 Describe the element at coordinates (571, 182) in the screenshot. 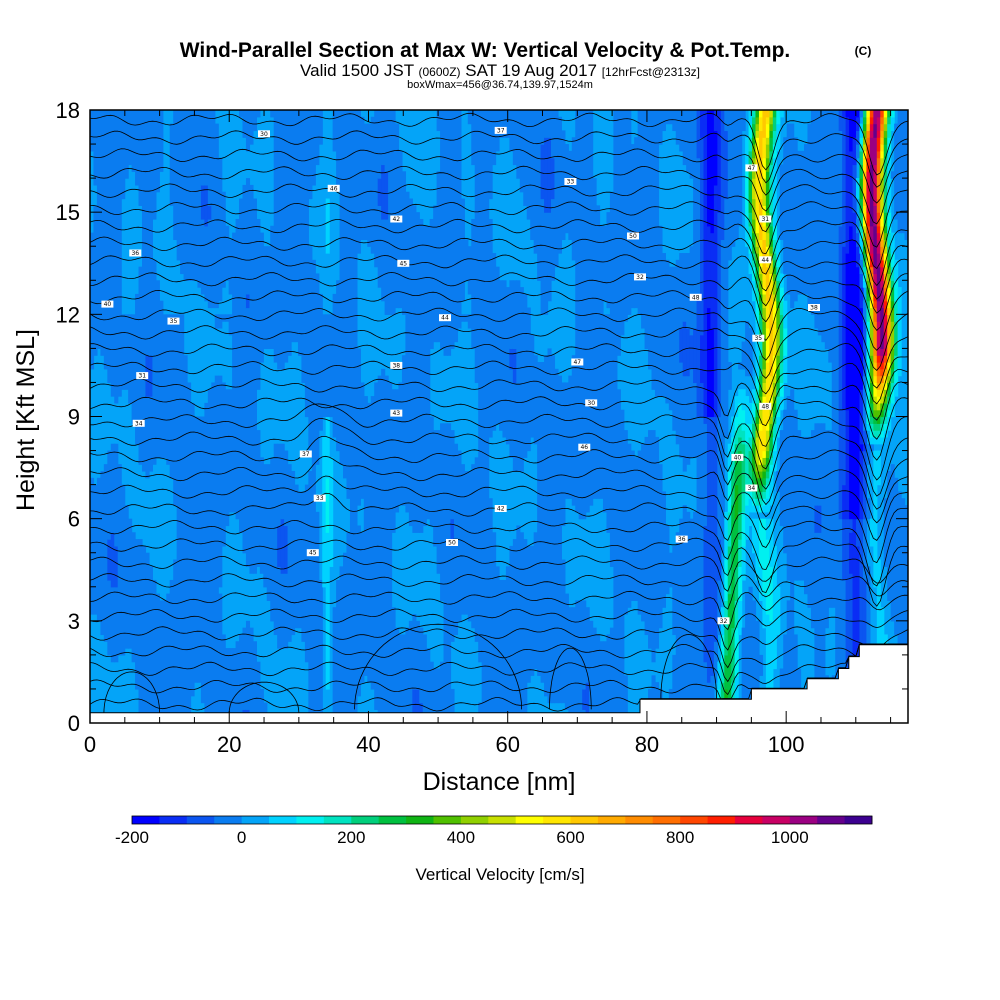

I see `contour-label: 33` at that location.